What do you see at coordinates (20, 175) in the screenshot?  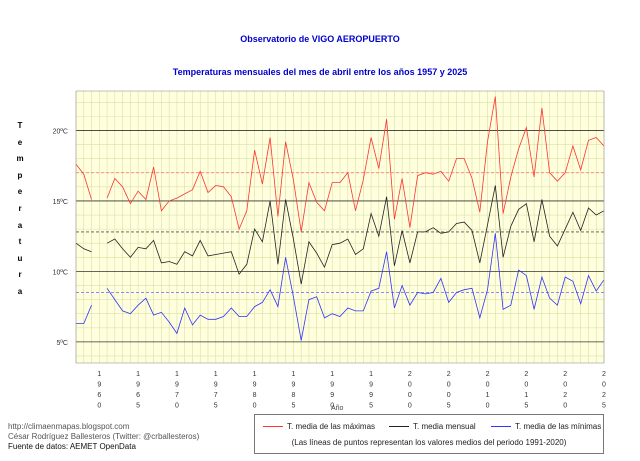 I see `y-axis-title-letter: p` at bounding box center [20, 175].